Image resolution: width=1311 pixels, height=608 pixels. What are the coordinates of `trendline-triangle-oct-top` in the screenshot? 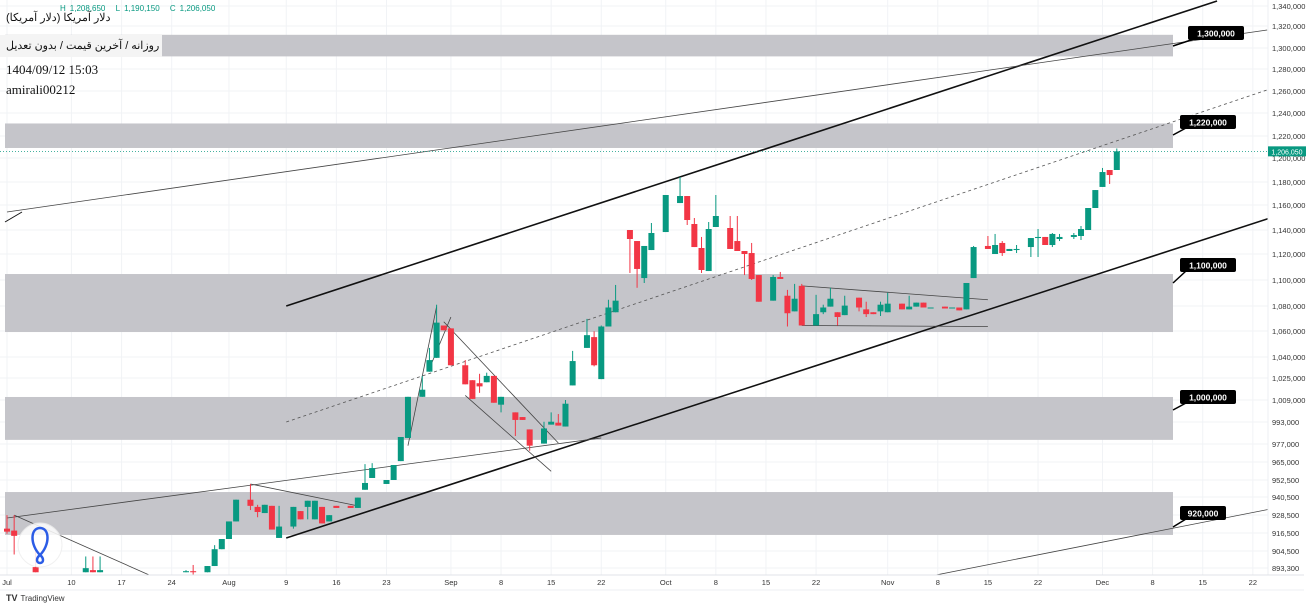 It's located at (894, 293).